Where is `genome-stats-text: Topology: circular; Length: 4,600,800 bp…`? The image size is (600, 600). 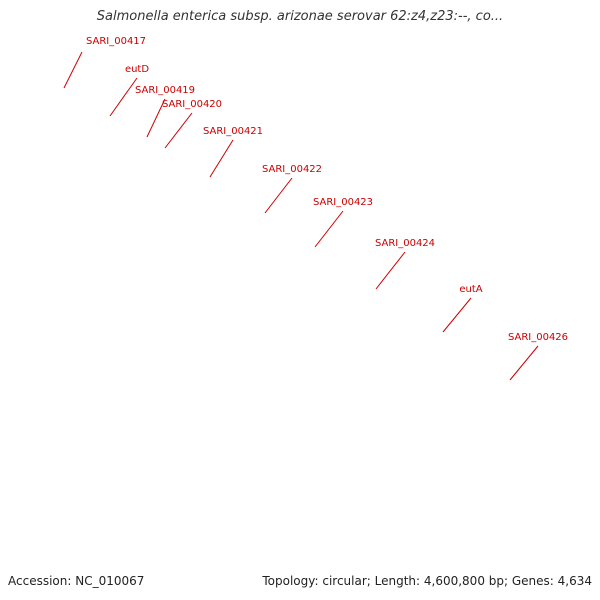
genome-stats-text: Topology: circular; Length: 4,600,800 bp… is located at coordinates (427, 581).